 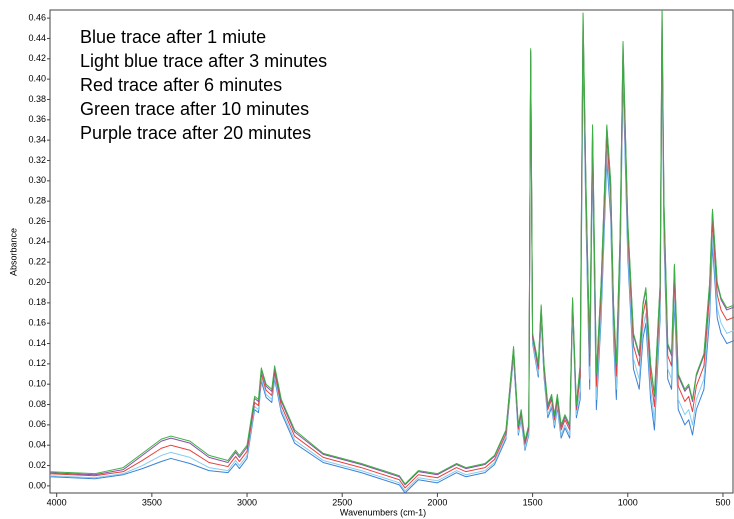 I want to click on y-tick-label: 0.32, so click(x=37, y=160).